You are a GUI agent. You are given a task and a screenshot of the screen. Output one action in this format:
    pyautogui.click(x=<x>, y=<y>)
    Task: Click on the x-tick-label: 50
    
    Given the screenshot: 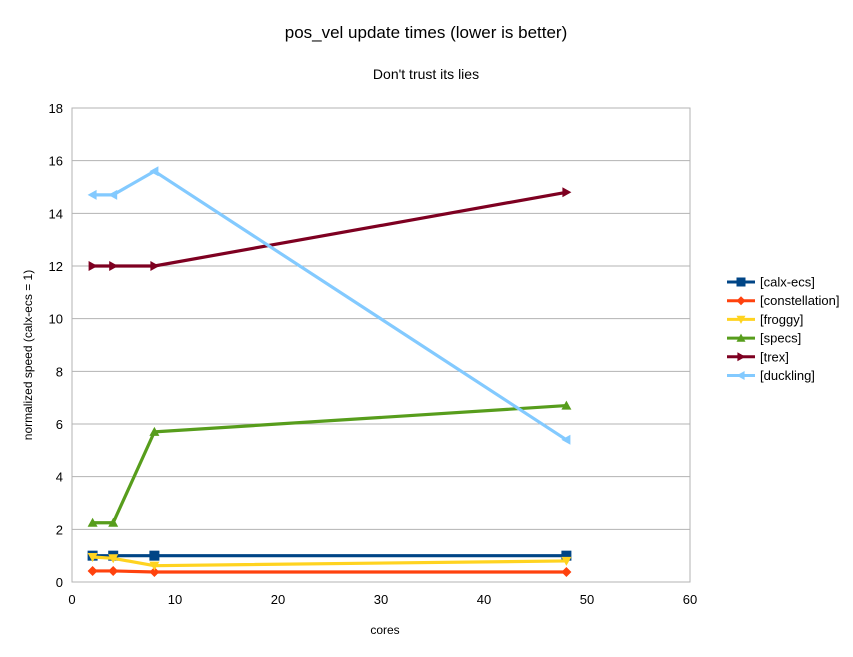 What is the action you would take?
    pyautogui.click(x=587, y=599)
    